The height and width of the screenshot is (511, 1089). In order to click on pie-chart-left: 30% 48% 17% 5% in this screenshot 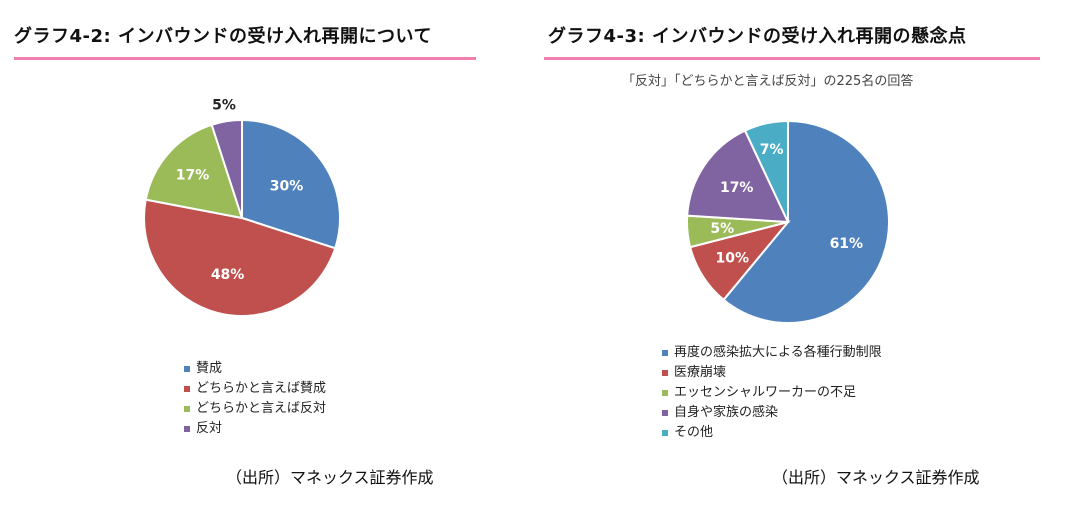, I will do `click(242, 207)`.